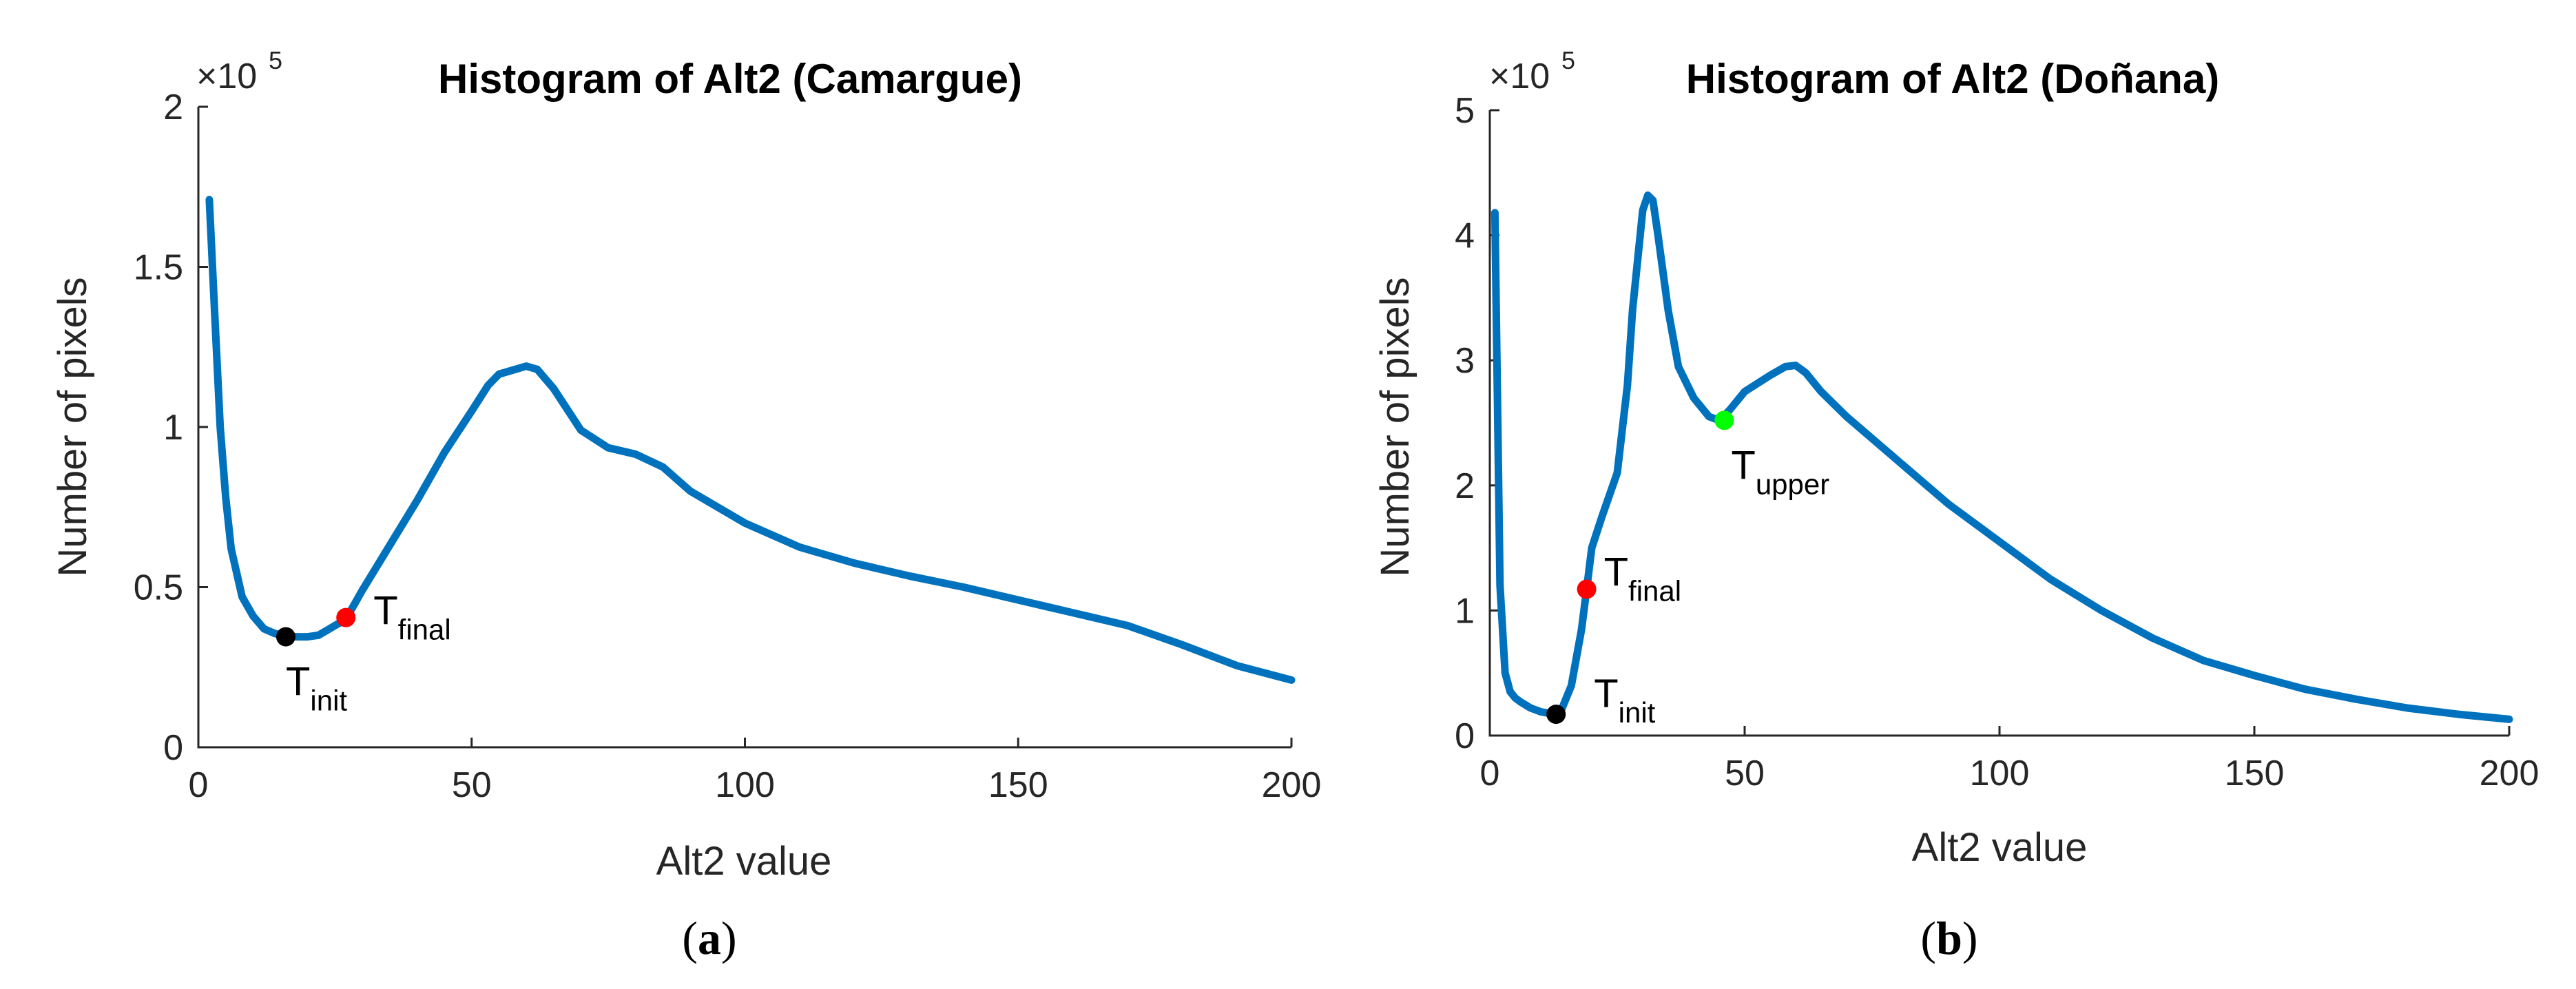  I want to click on y-axis-label-a: Number of pixels, so click(72, 427).